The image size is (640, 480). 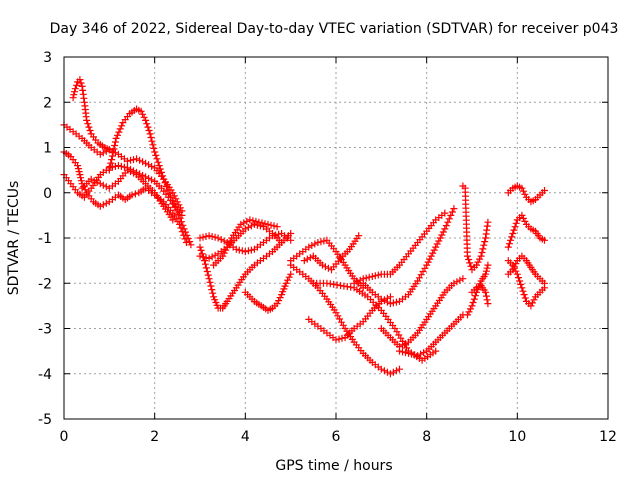 What do you see at coordinates (608, 437) in the screenshot?
I see `x-tick-label: 12` at bounding box center [608, 437].